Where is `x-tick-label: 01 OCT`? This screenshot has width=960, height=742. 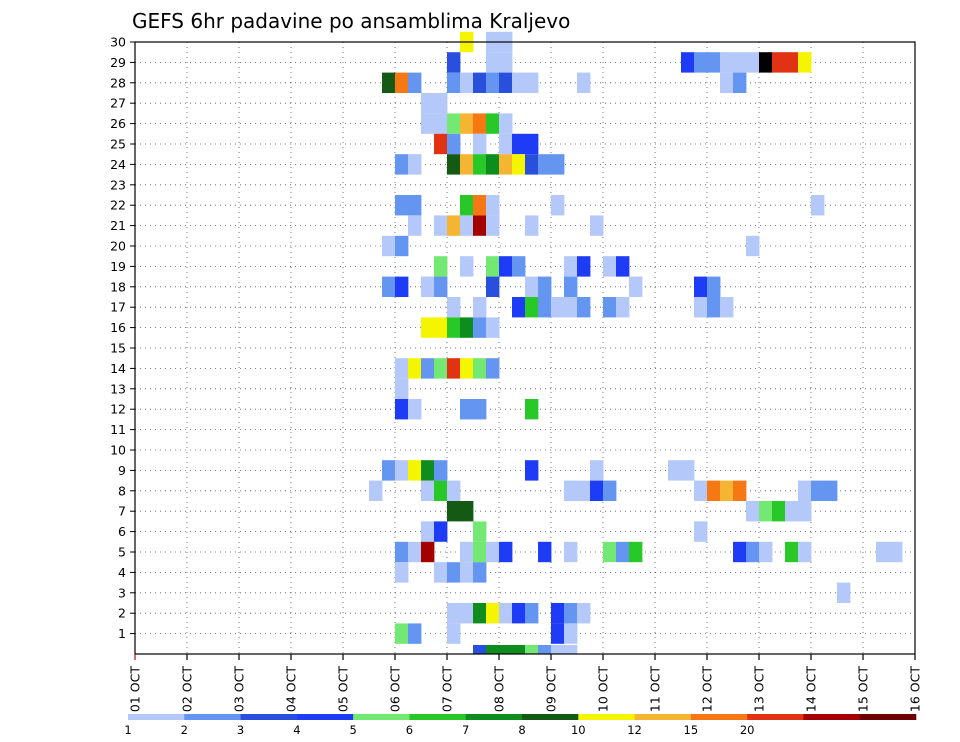 x-tick-label: 01 OCT is located at coordinates (135, 689).